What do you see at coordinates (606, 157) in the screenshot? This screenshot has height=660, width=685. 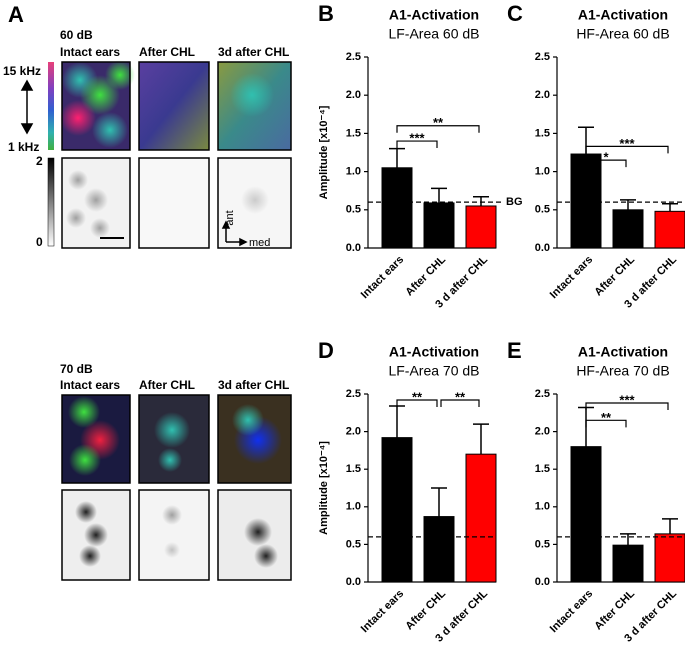 I see `significance-label: *` at bounding box center [606, 157].